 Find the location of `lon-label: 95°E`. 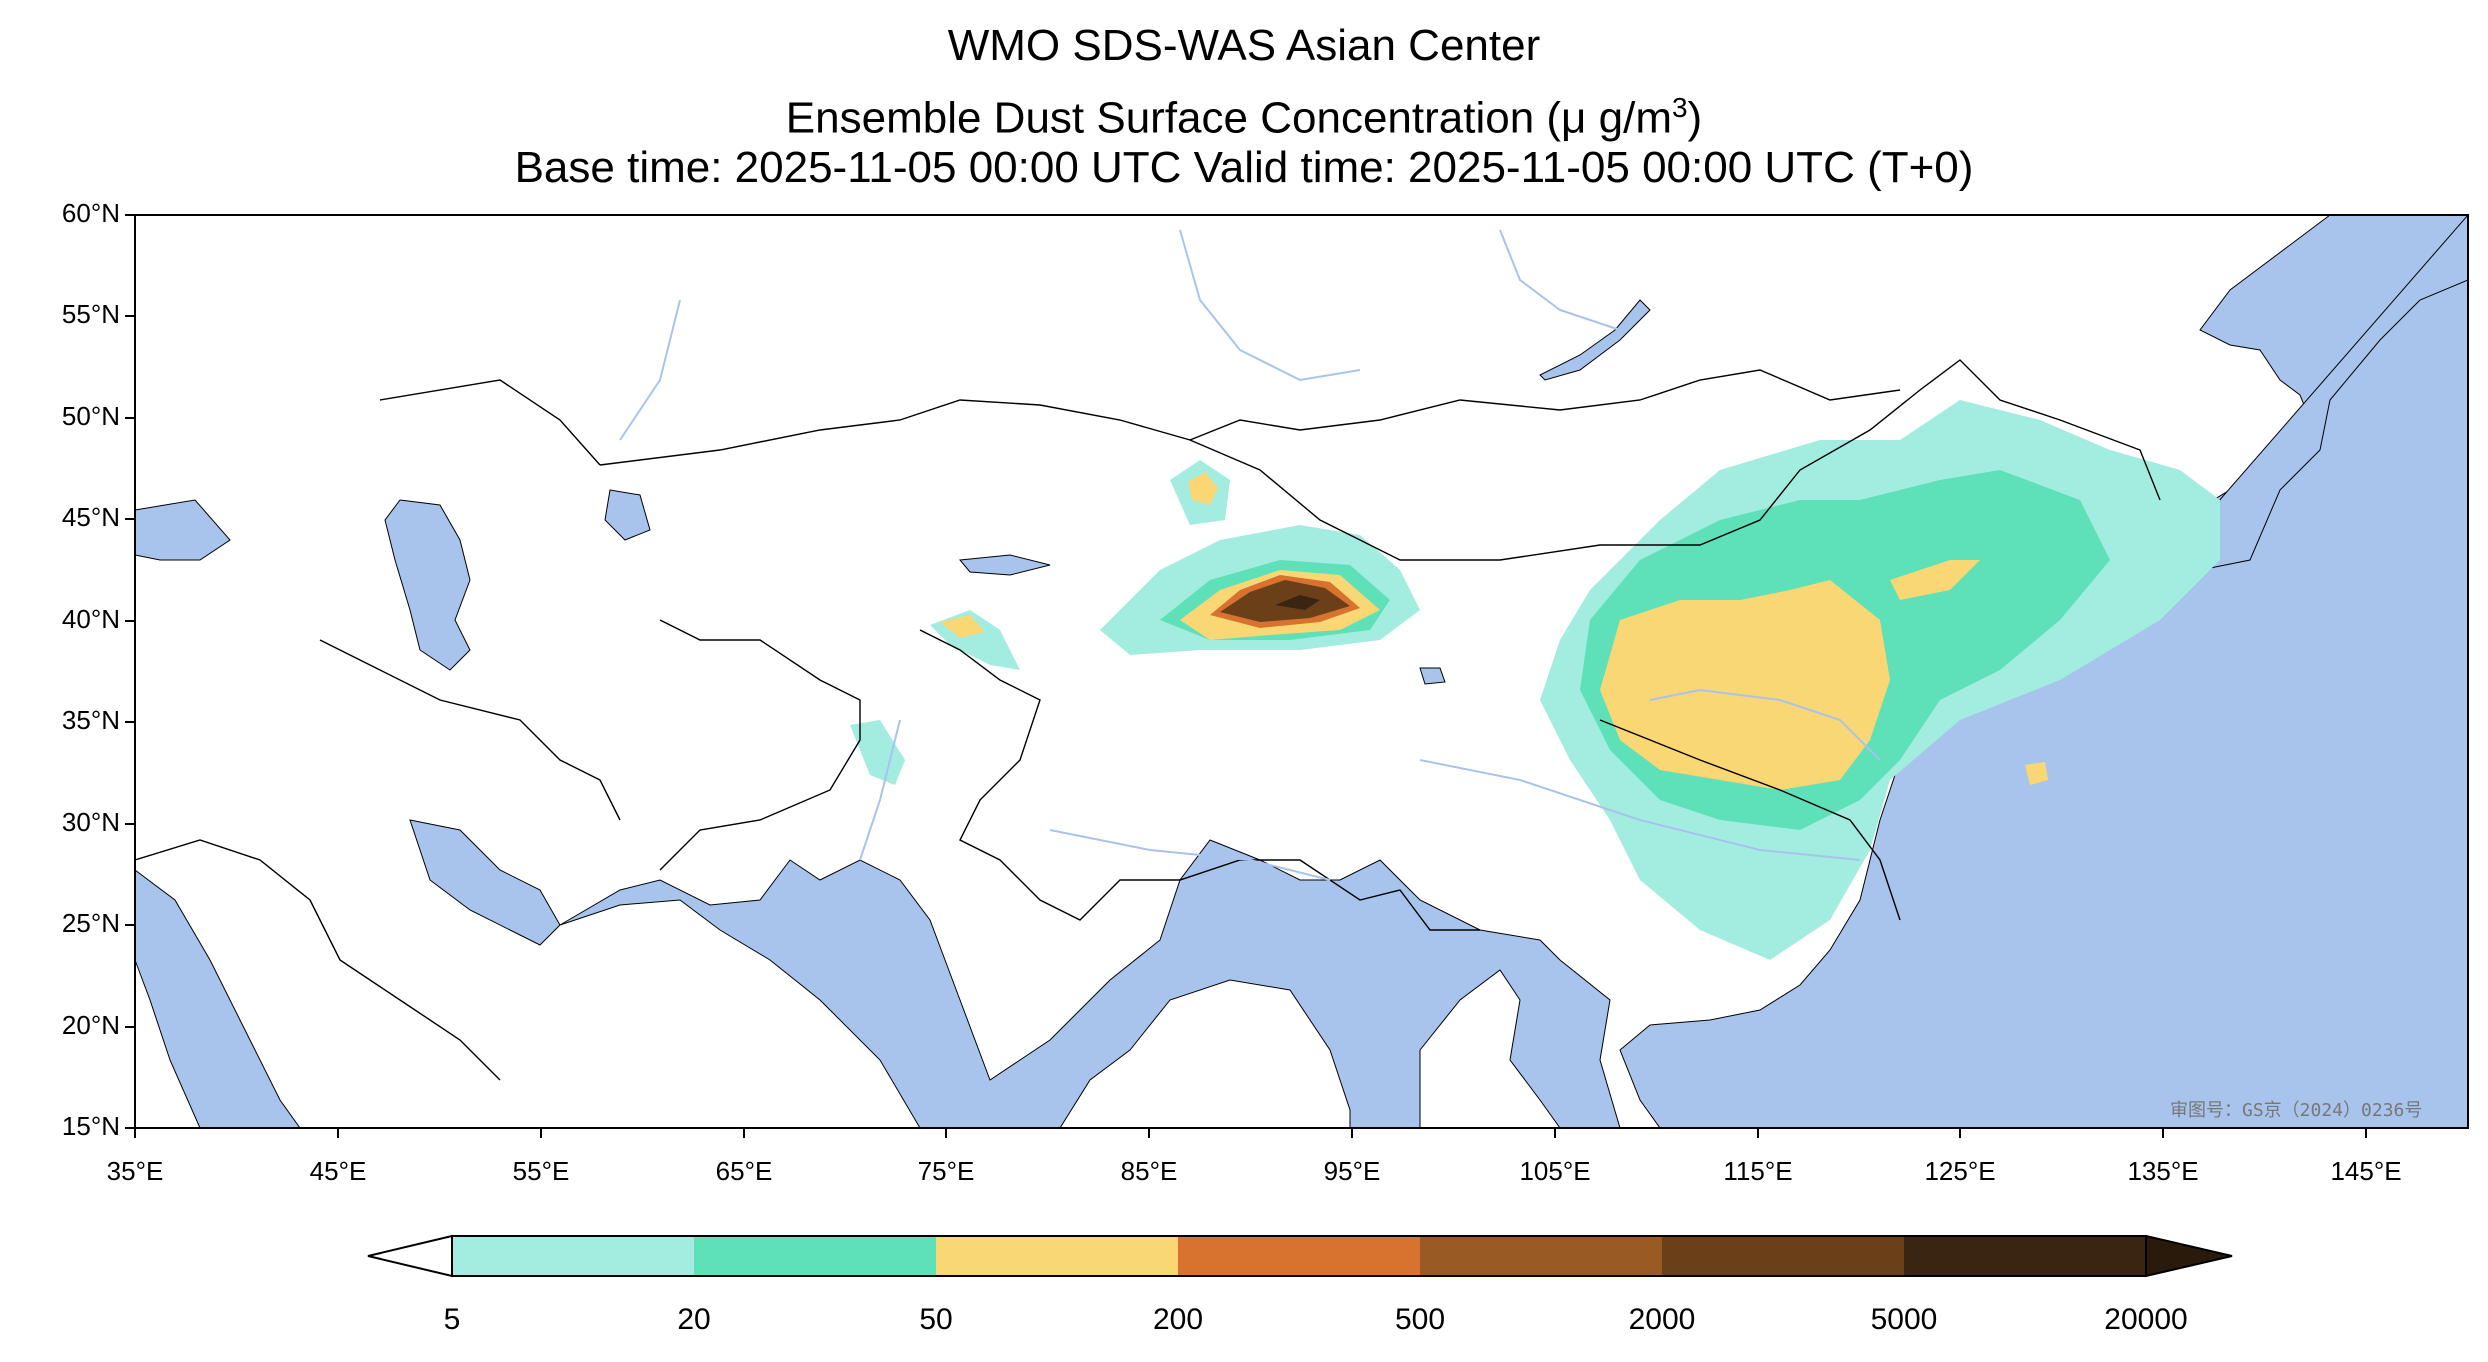

lon-label: 95°E is located at coordinates (1352, 1171).